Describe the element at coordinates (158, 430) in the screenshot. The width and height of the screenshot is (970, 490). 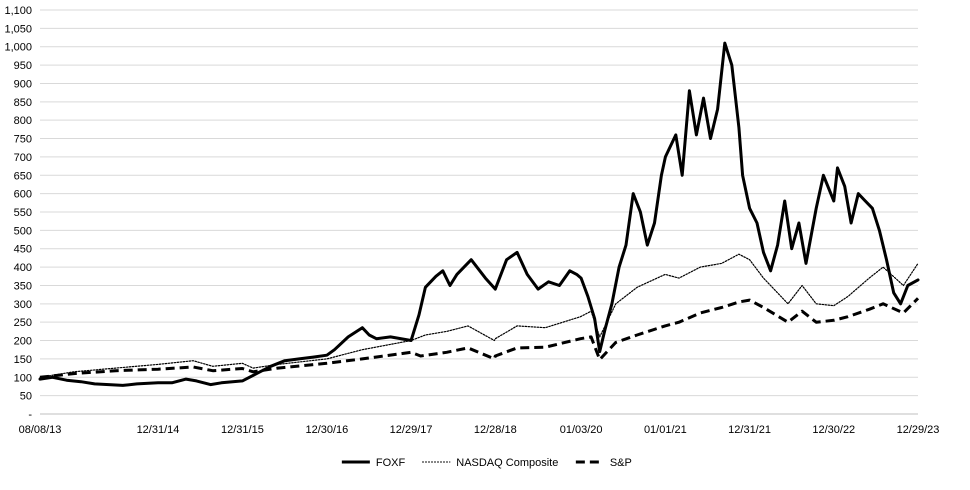
I see `x-tick-label: 12/31/14` at that location.